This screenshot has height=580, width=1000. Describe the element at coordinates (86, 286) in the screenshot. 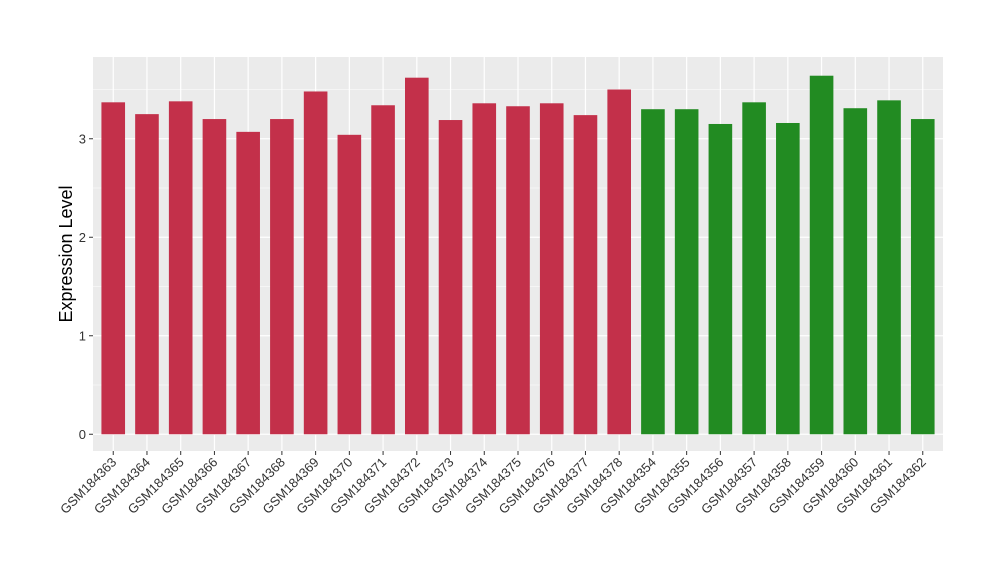

I see `y-axis-ticks: 0 1 2 3` at that location.